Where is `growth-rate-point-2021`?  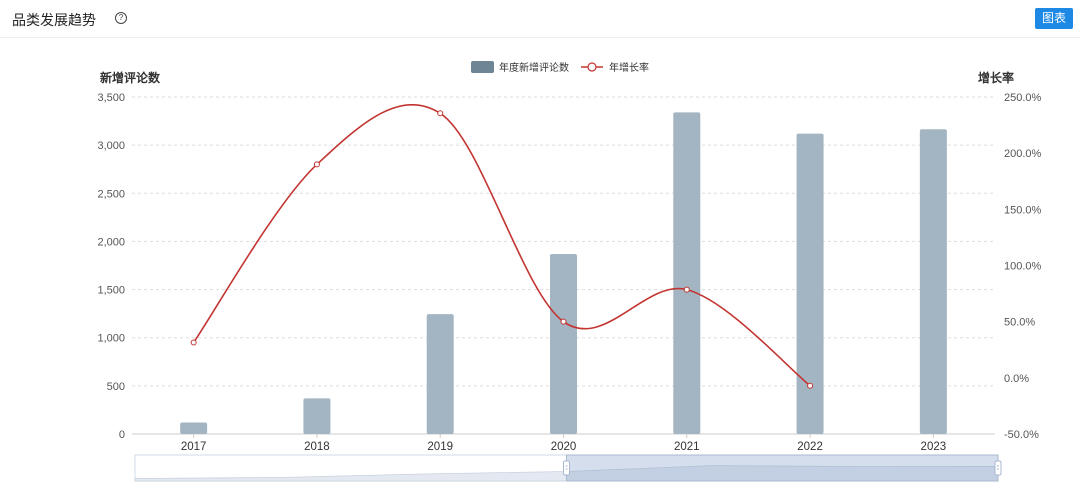
growth-rate-point-2021 is located at coordinates (686, 289).